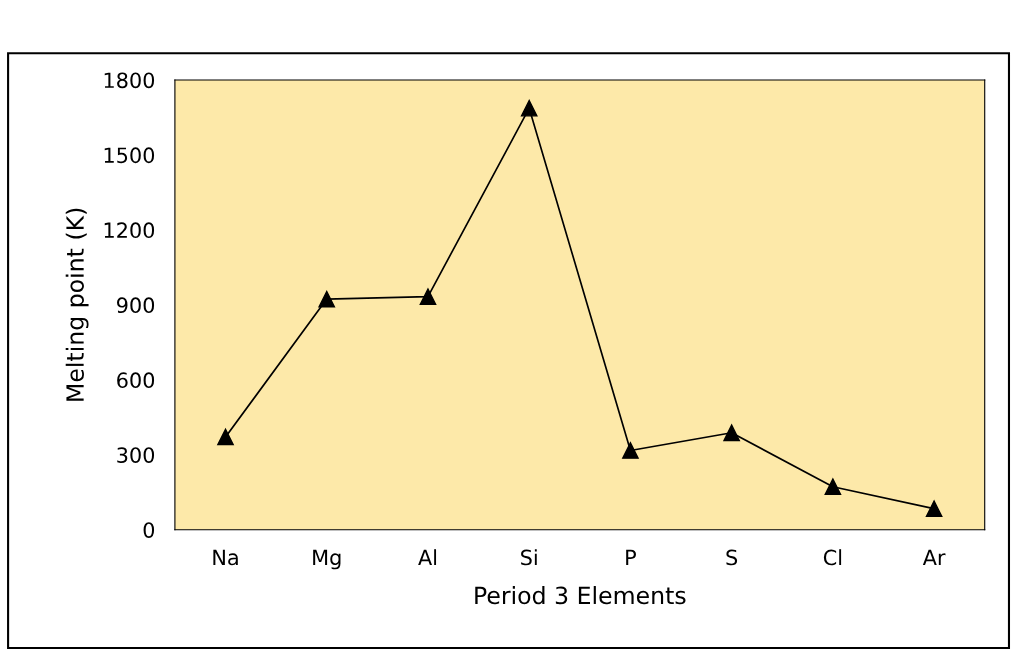  What do you see at coordinates (129, 155) in the screenshot?
I see `y-tick-label: 1500` at bounding box center [129, 155].